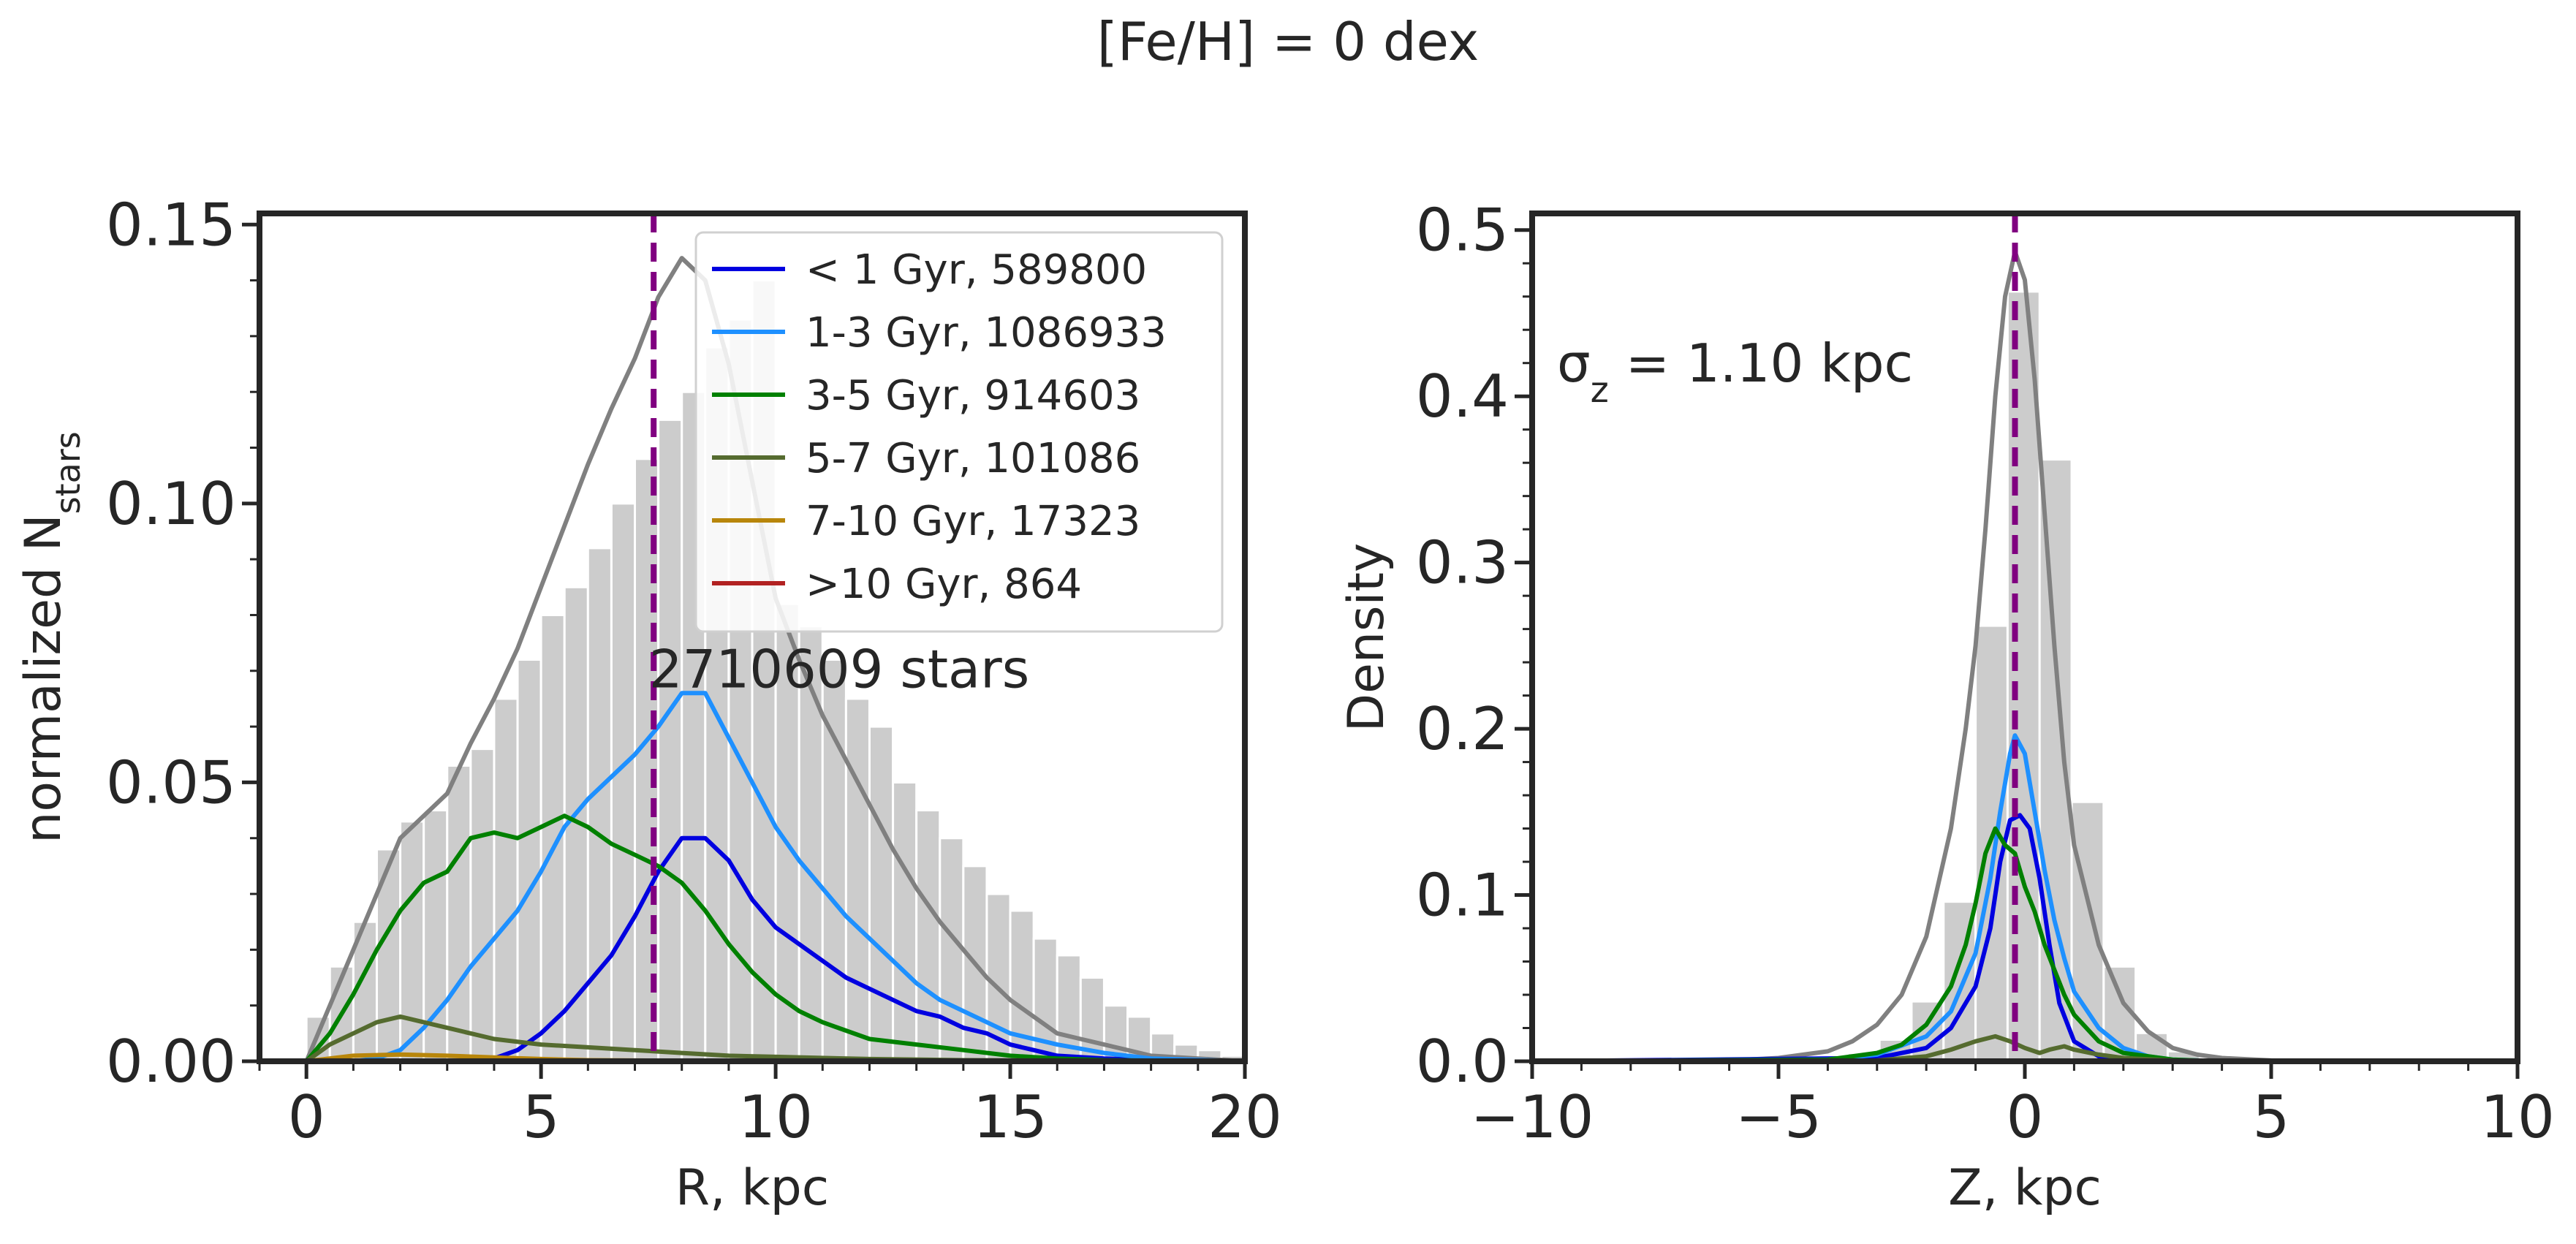 The image size is (2576, 1244). Describe the element at coordinates (1462, 729) in the screenshot. I see `y-tick-label: 0.2` at that location.